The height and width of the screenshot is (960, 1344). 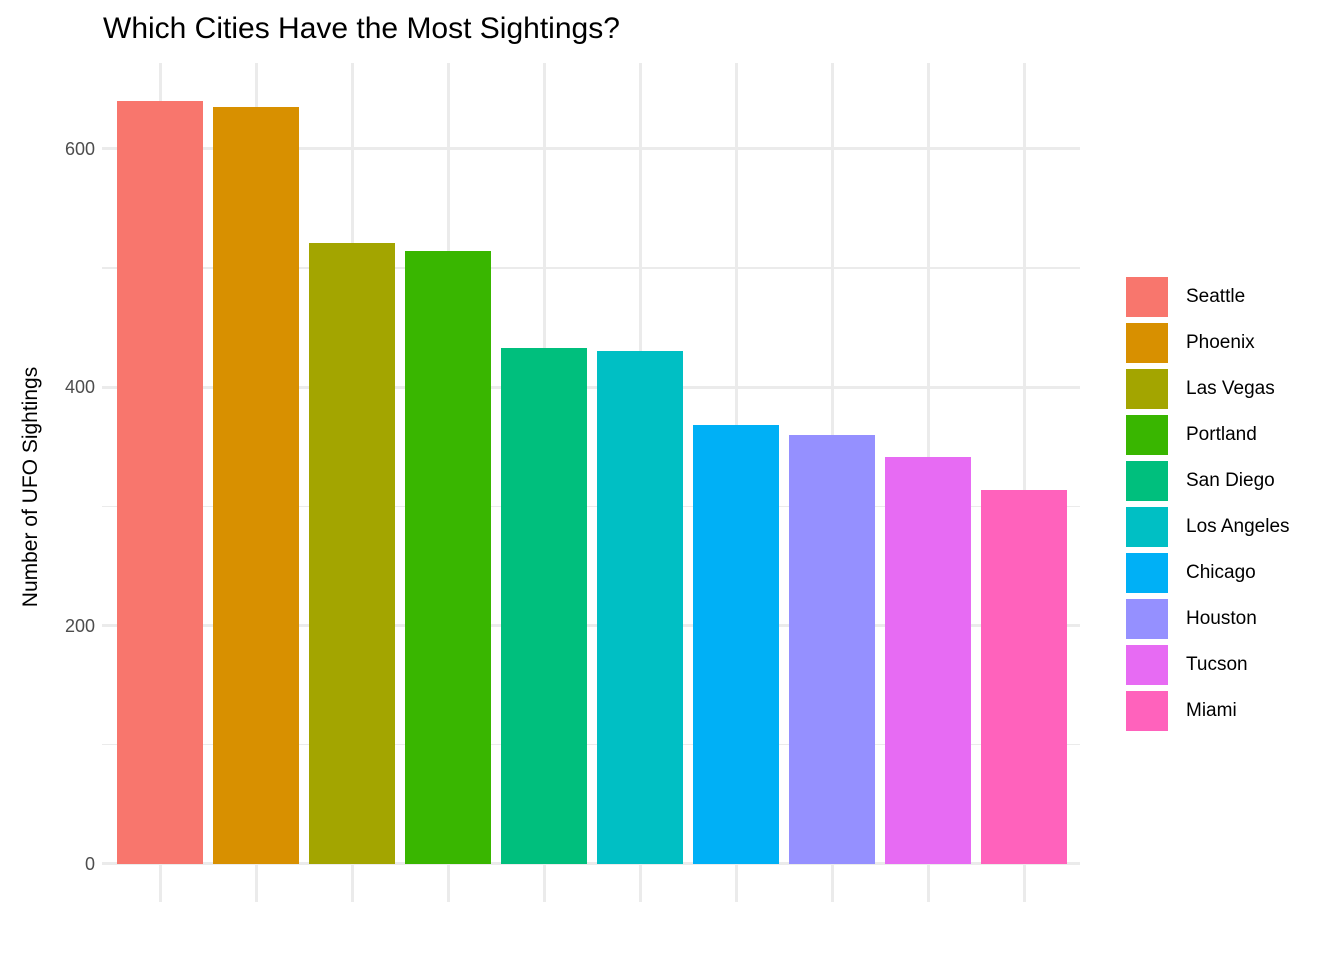 I want to click on legend-label-portland: Portland, so click(x=1221, y=434).